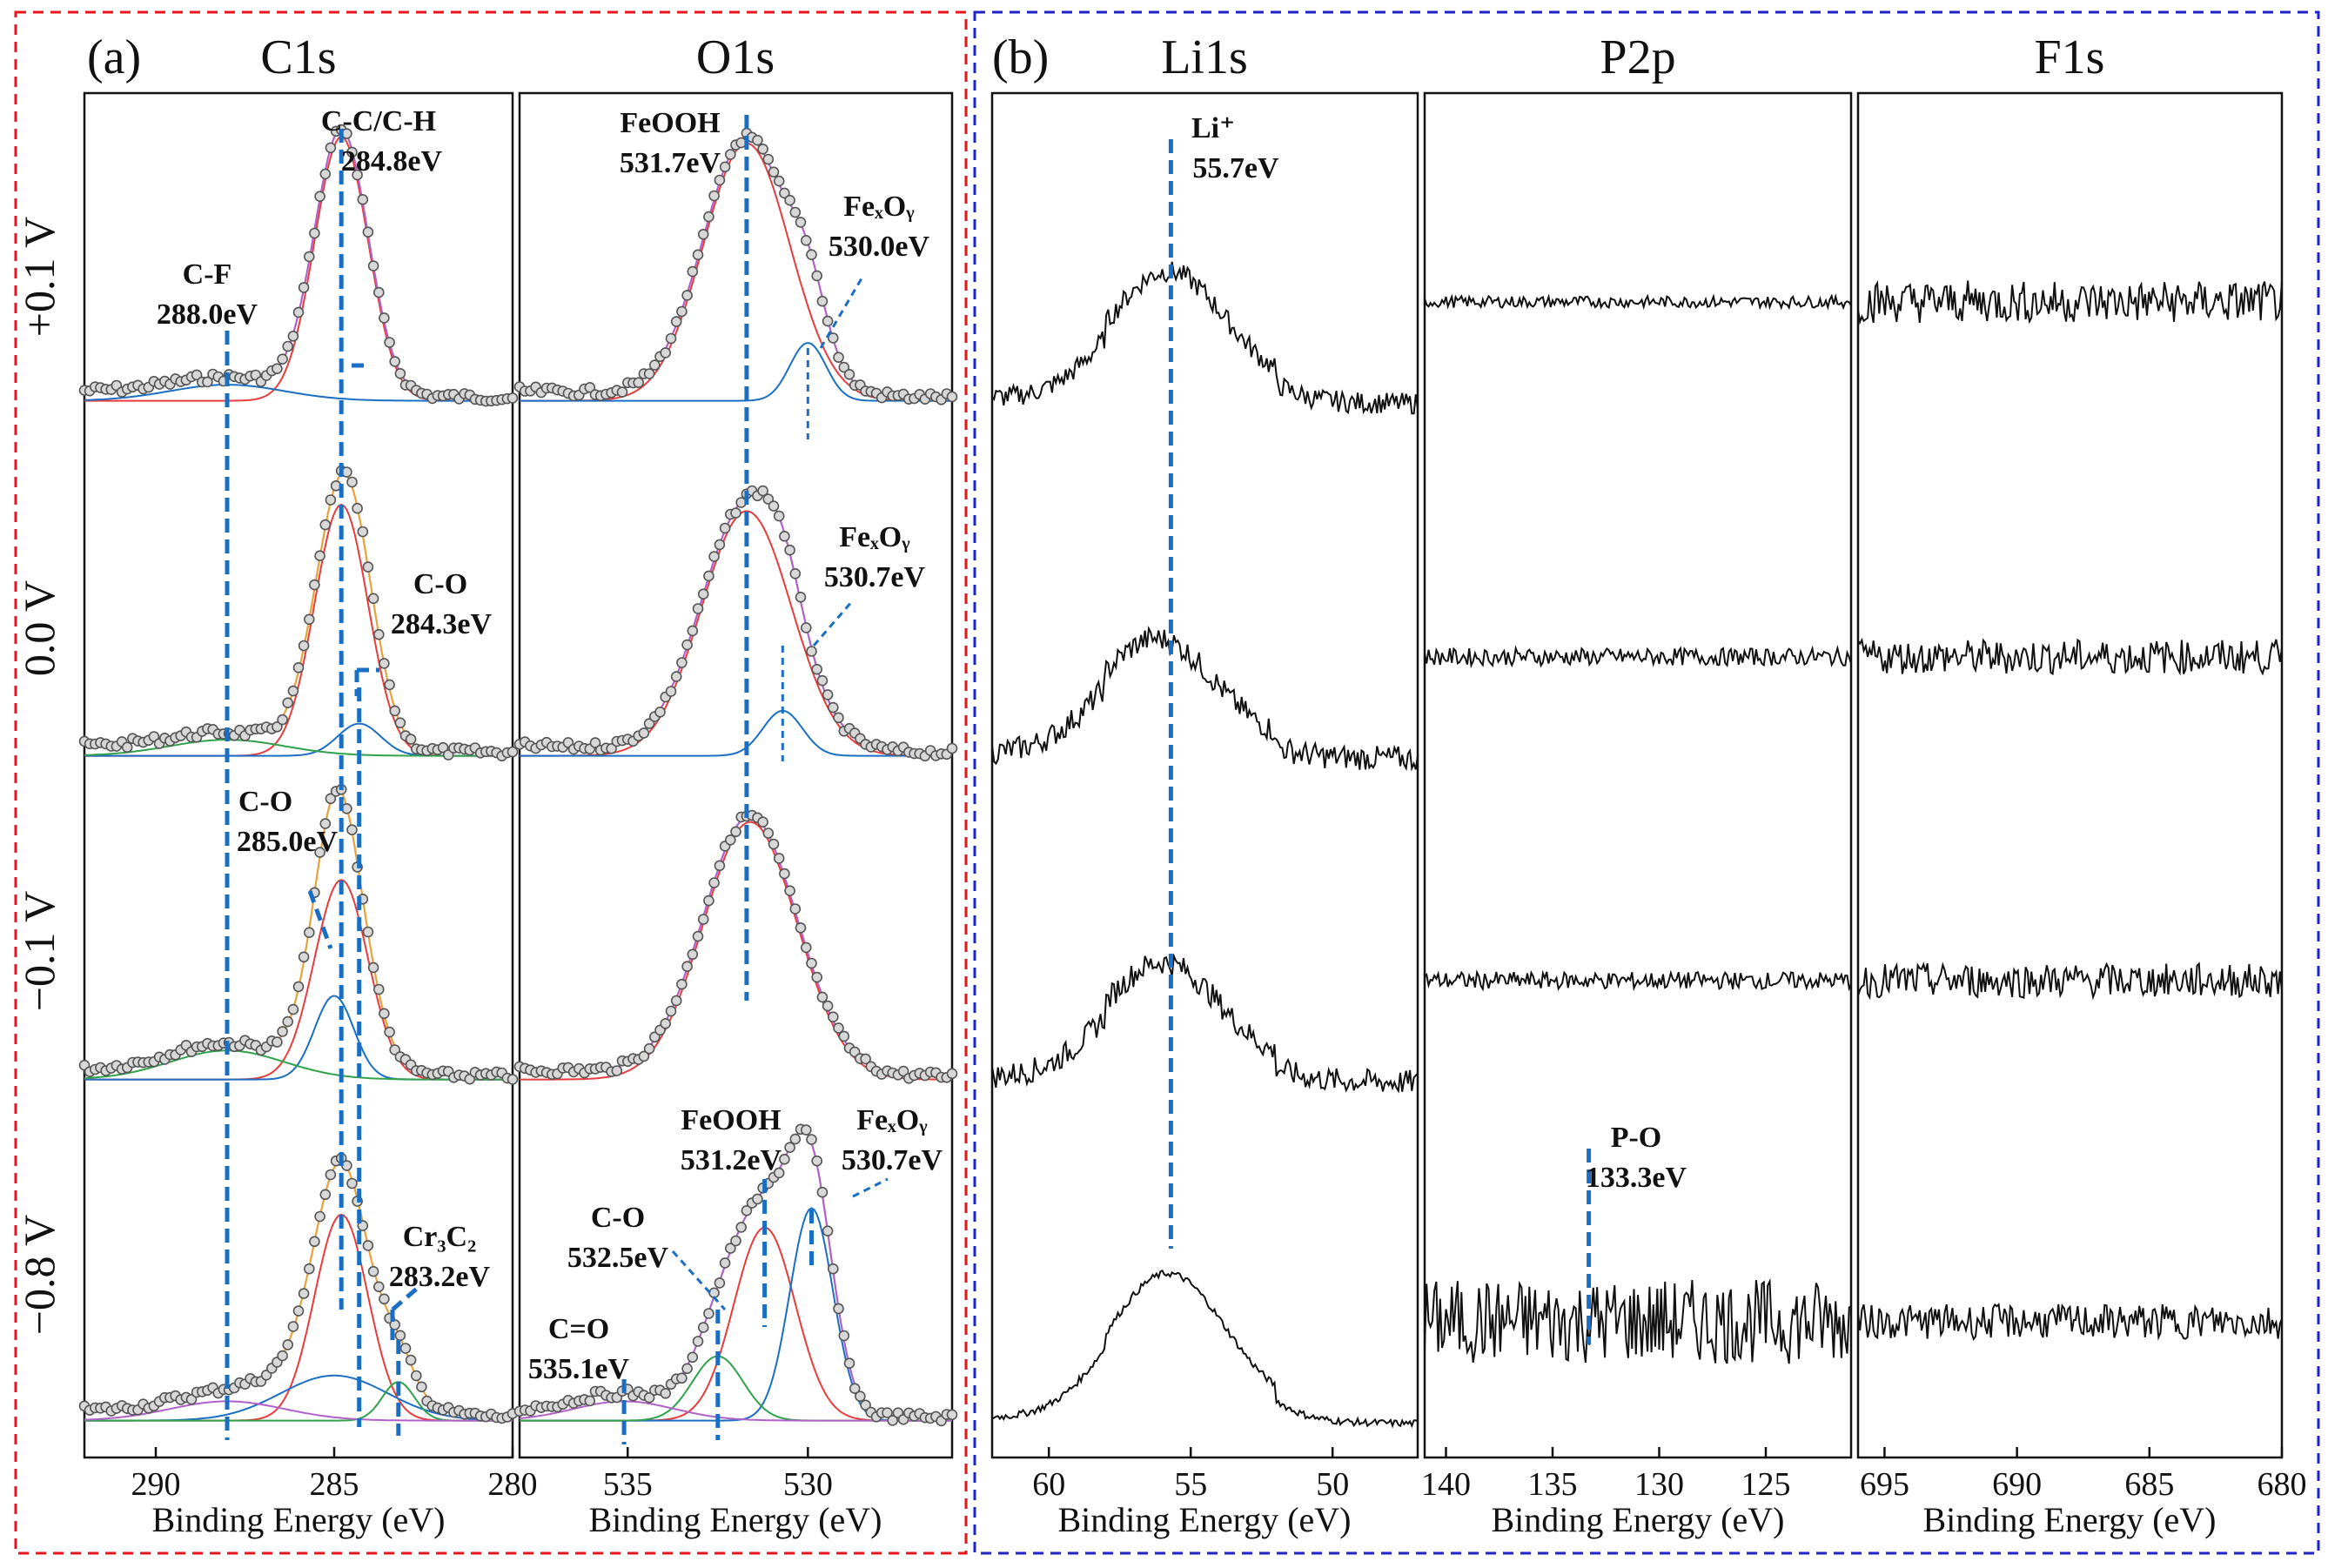 The width and height of the screenshot is (2328, 1568). I want to click on xlabel-p2p: Binding Energy (eV), so click(1638, 1519).